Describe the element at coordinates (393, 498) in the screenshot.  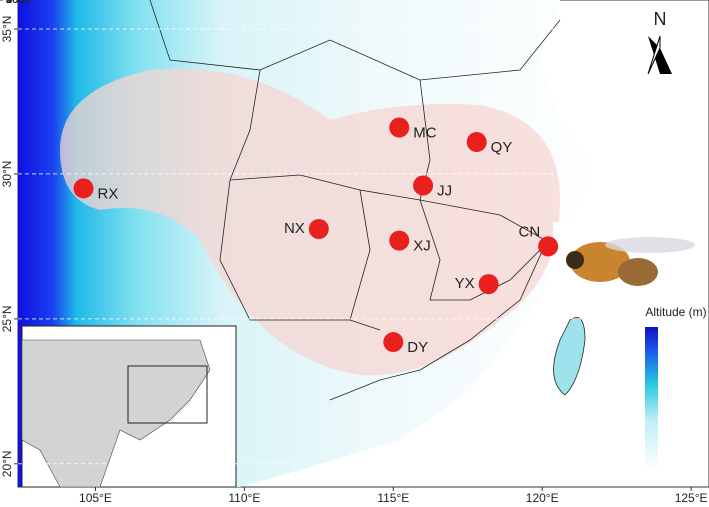
I see `x-tick-label: 115°E` at that location.